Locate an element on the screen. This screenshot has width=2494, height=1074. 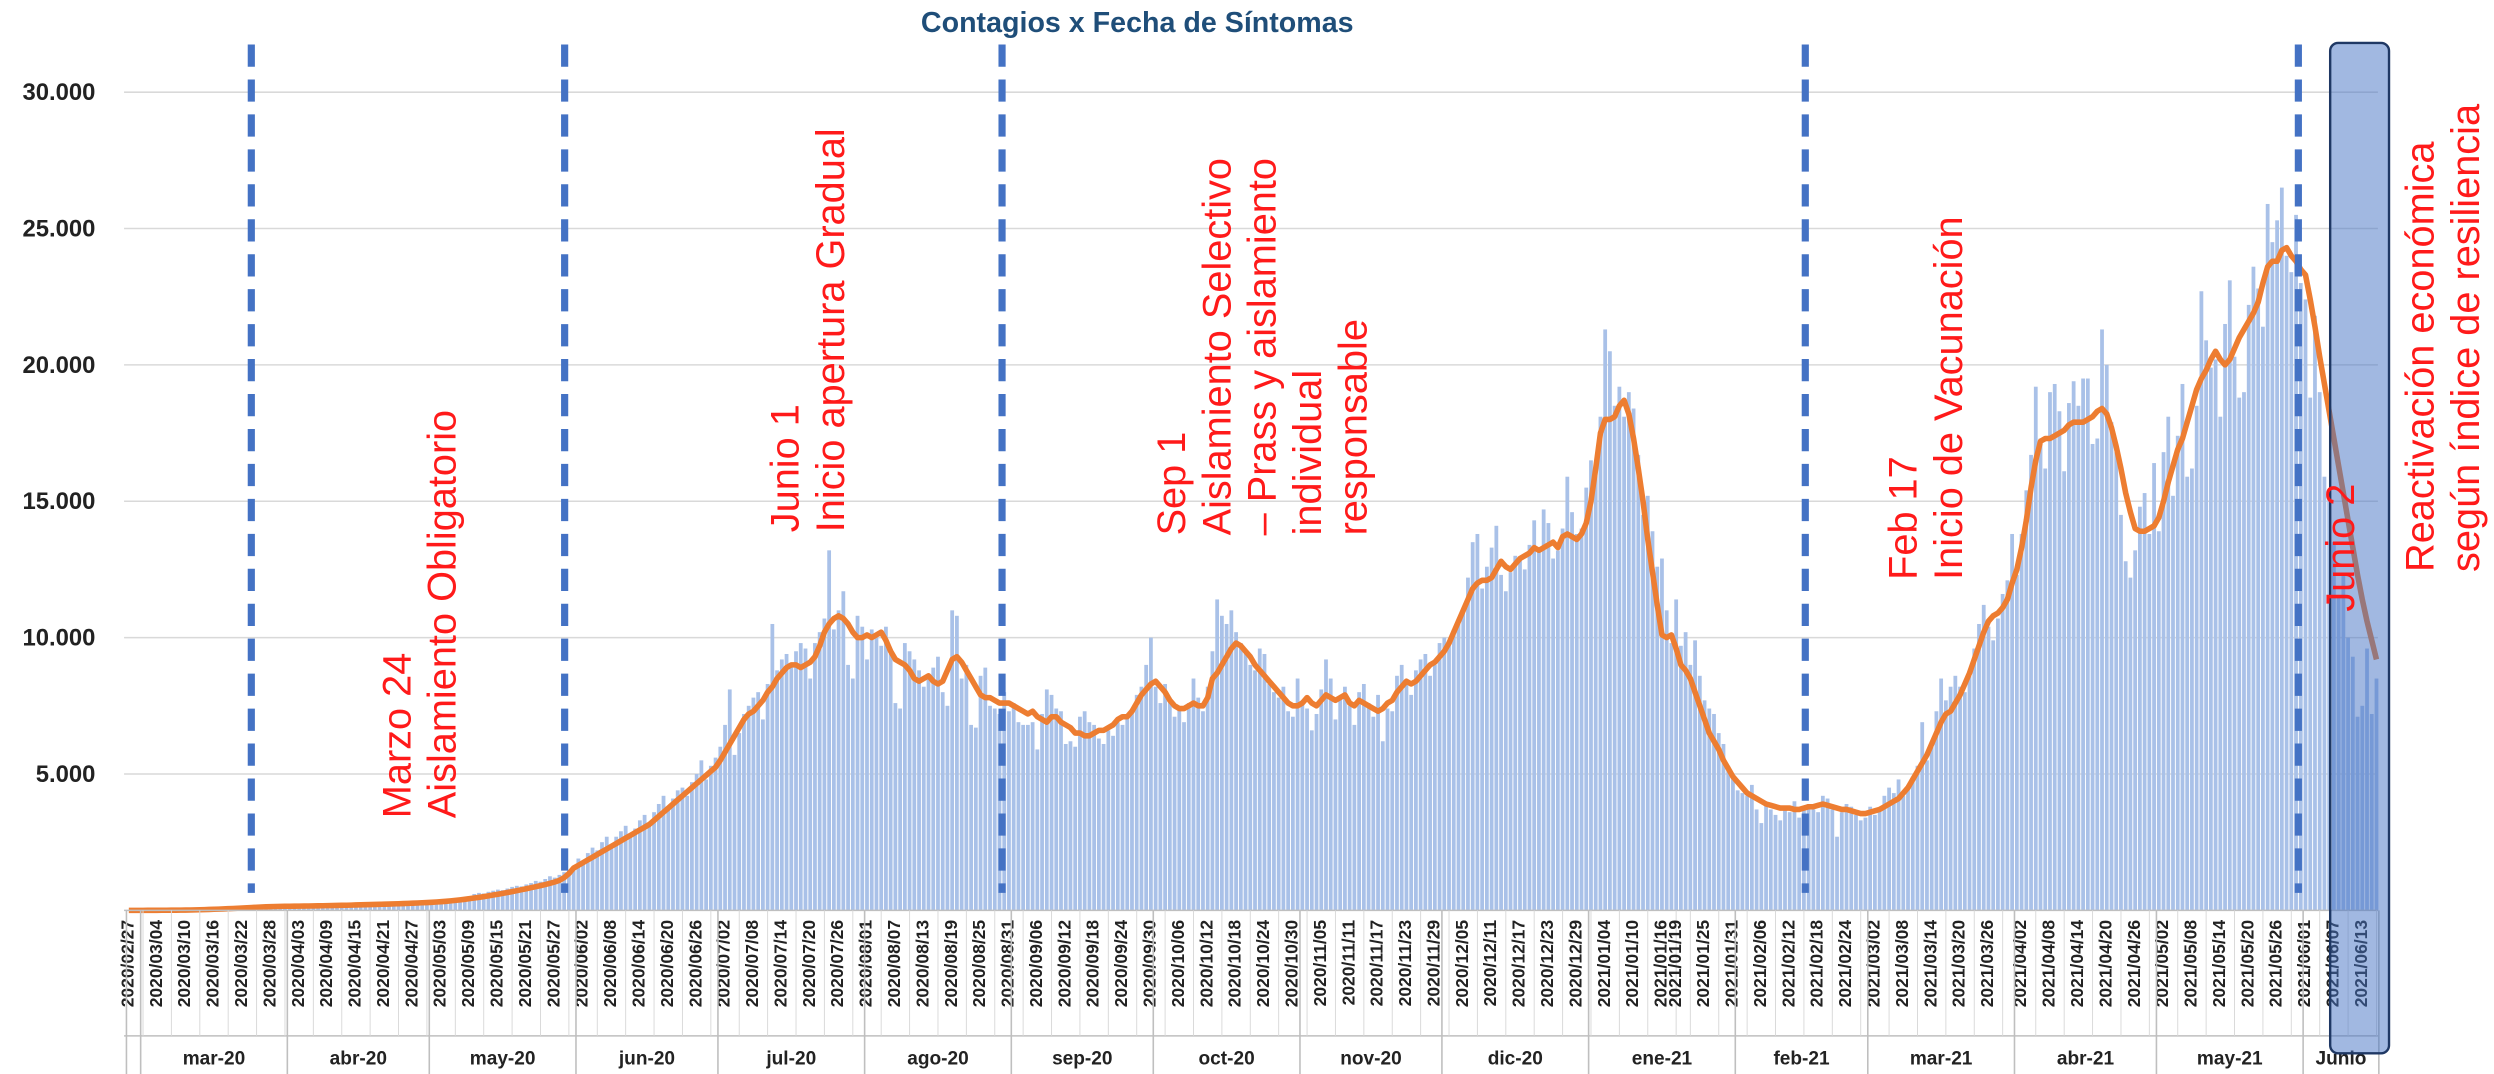
x-tick-label: 2021/03/08 is located at coordinates (1902, 964).